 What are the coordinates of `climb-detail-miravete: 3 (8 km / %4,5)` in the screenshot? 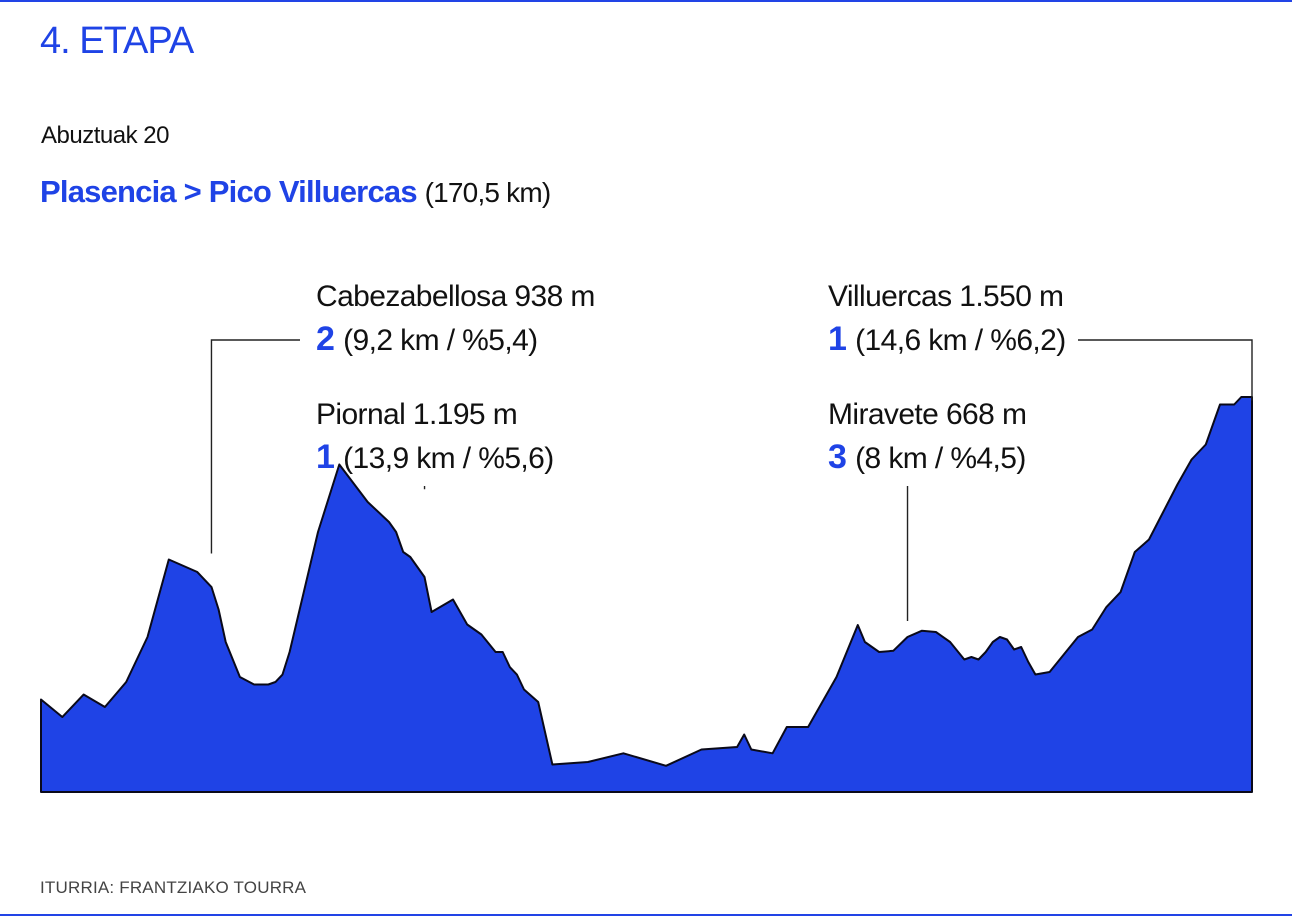 It's located at (927, 457).